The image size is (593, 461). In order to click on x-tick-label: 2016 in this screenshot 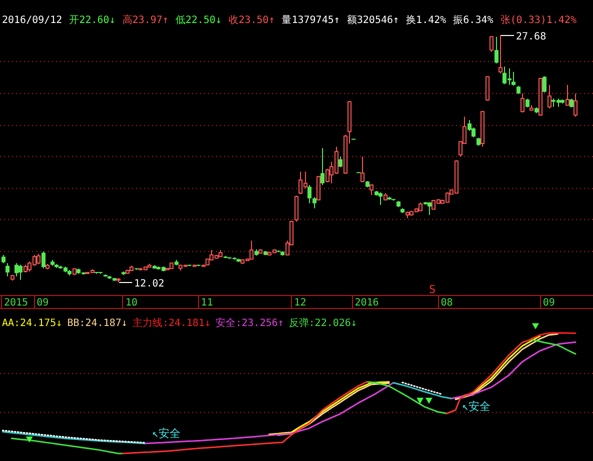, I will do `click(366, 303)`.